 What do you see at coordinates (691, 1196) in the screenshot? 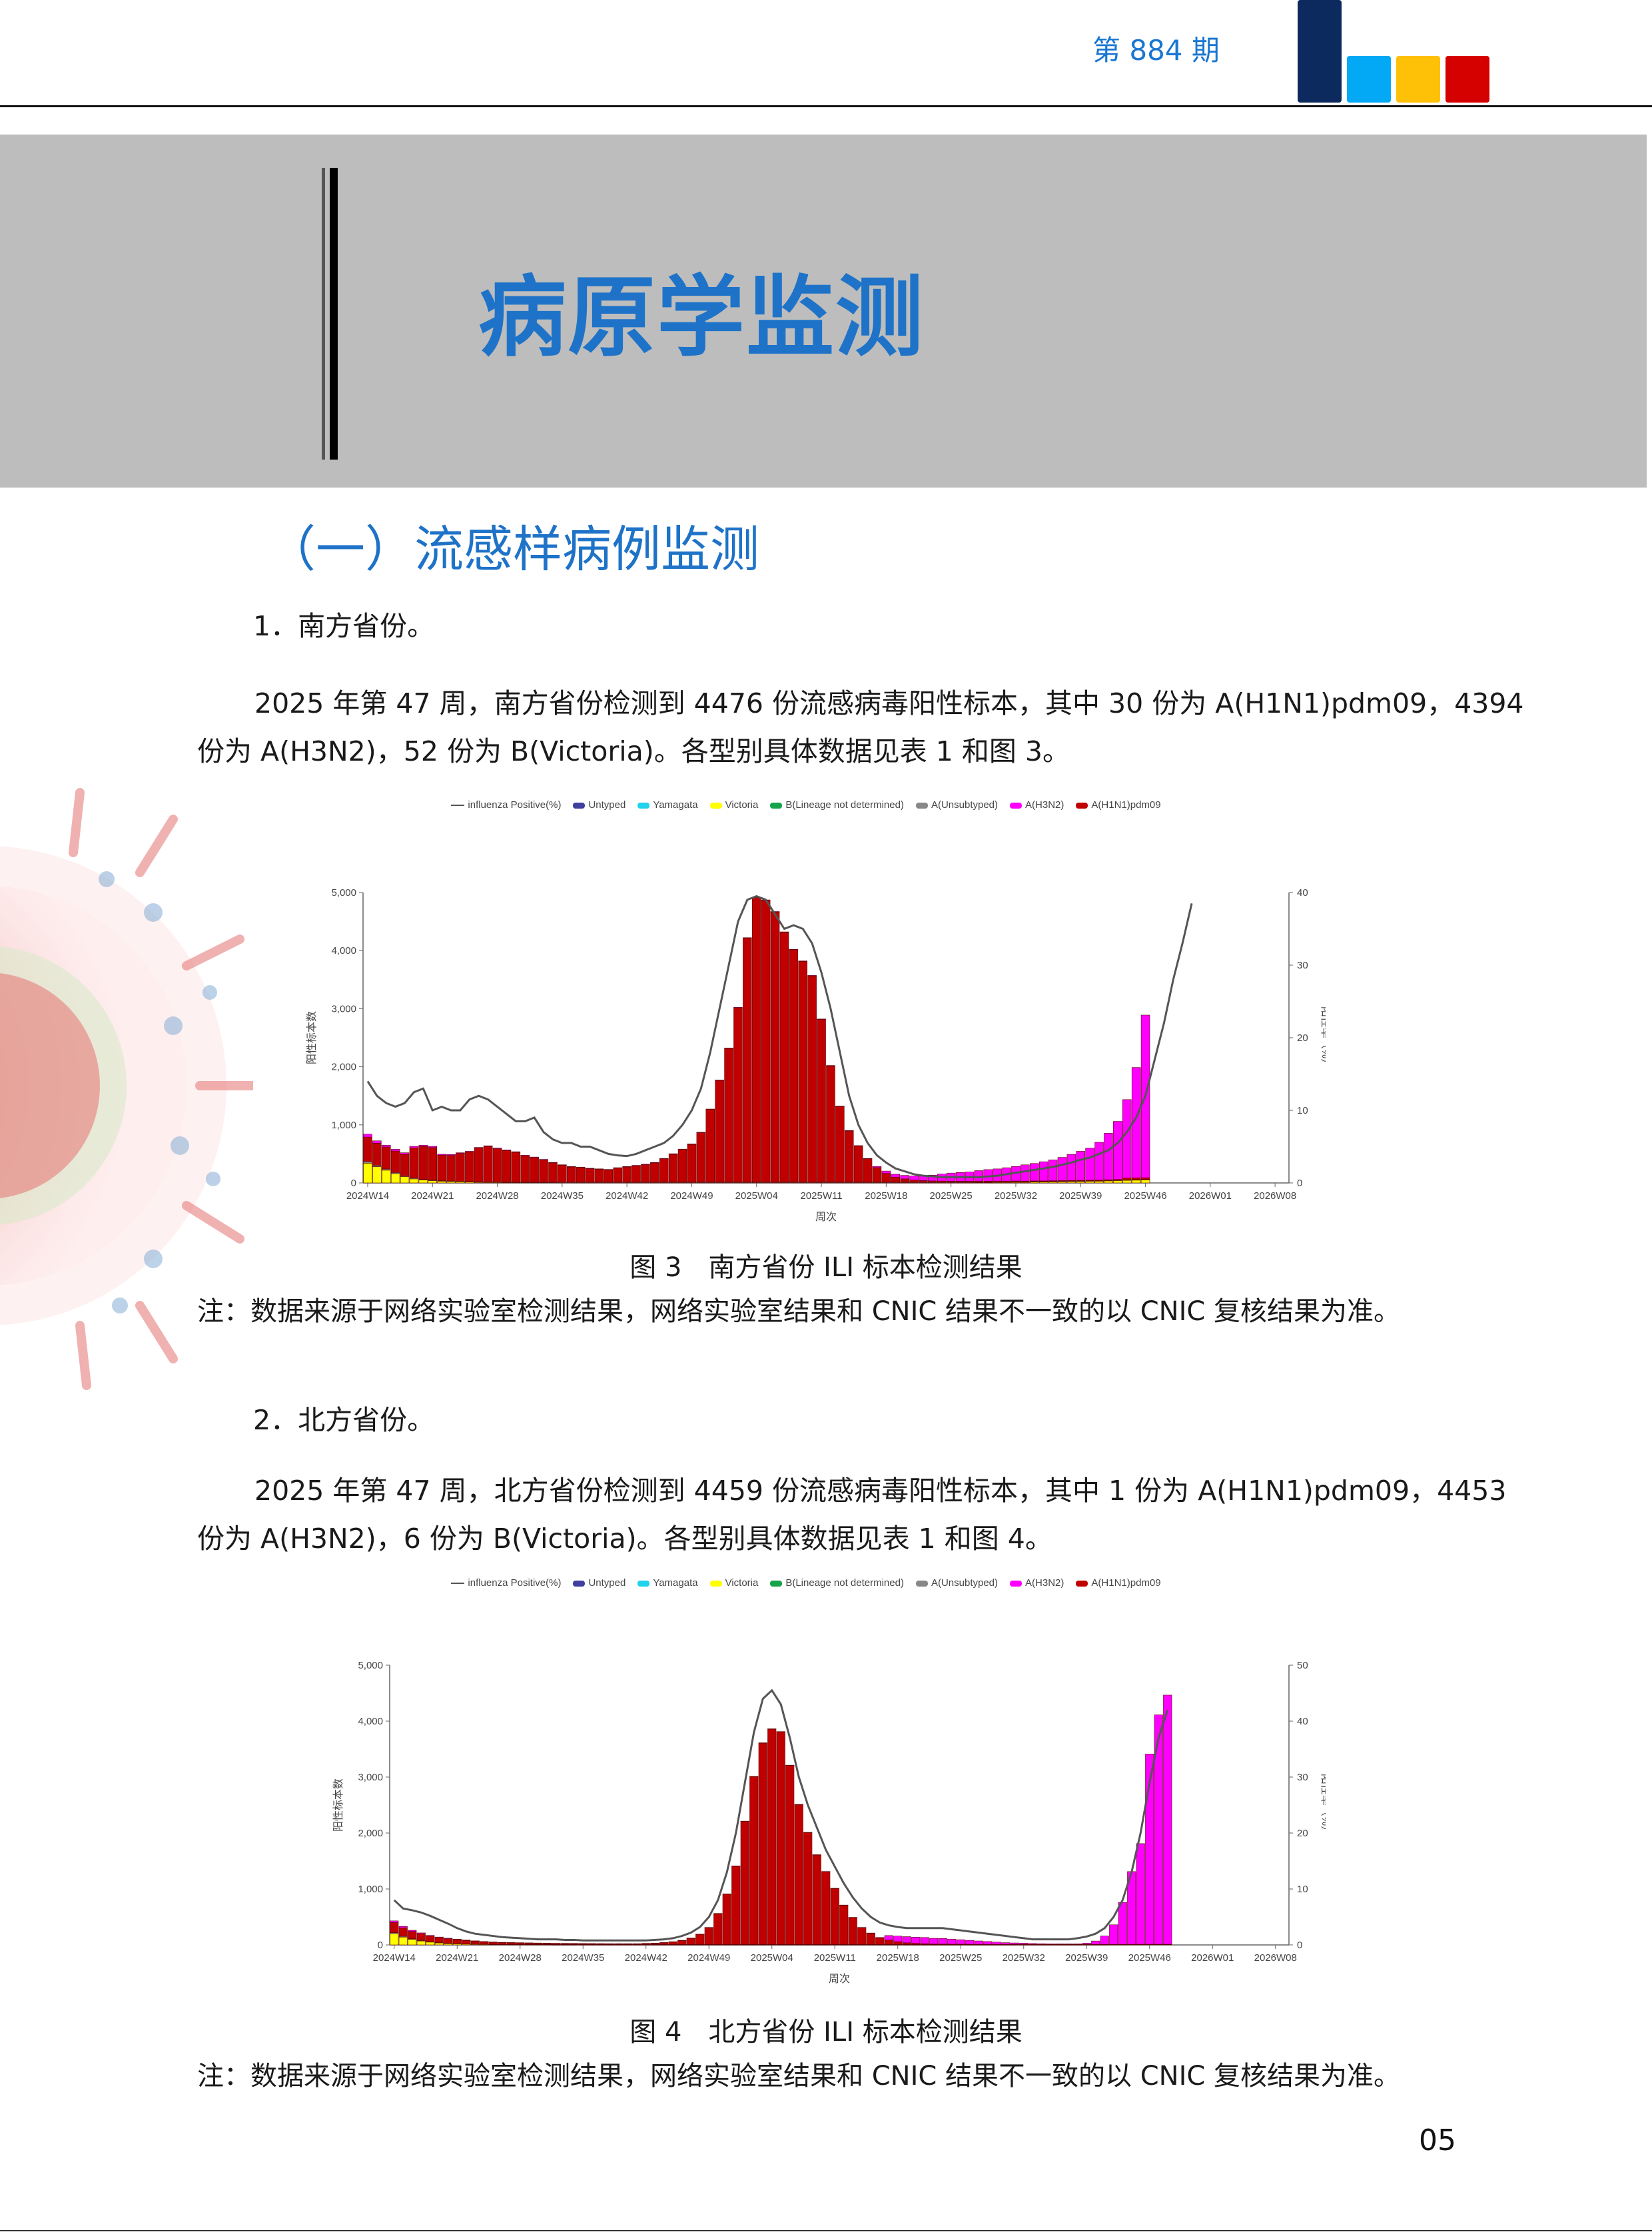
I see `x-tick-label: 2024W49` at bounding box center [691, 1196].